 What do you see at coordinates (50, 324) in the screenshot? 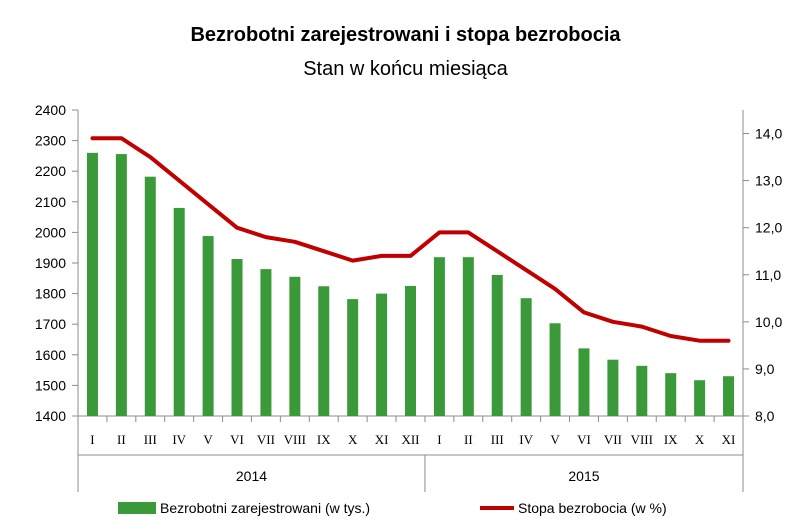
I see `left-tick-label: 1700` at bounding box center [50, 324].